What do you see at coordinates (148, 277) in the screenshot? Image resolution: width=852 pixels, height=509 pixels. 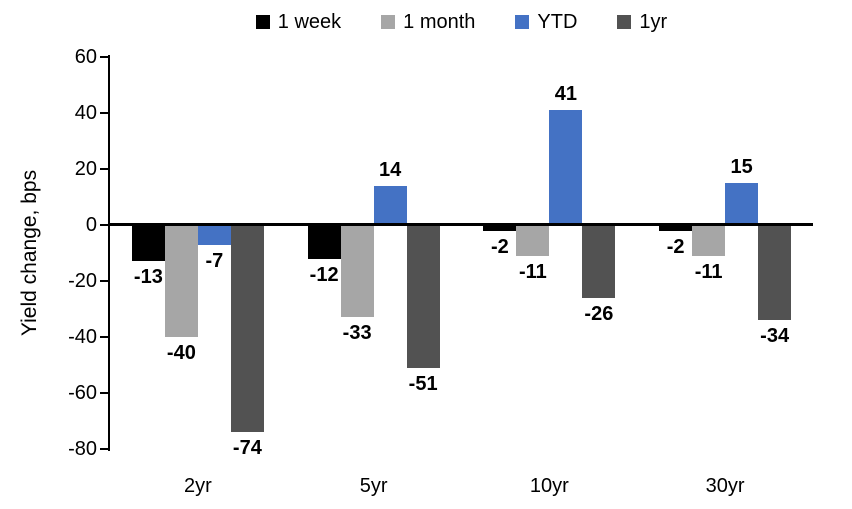 I see `data-label: -13` at bounding box center [148, 277].